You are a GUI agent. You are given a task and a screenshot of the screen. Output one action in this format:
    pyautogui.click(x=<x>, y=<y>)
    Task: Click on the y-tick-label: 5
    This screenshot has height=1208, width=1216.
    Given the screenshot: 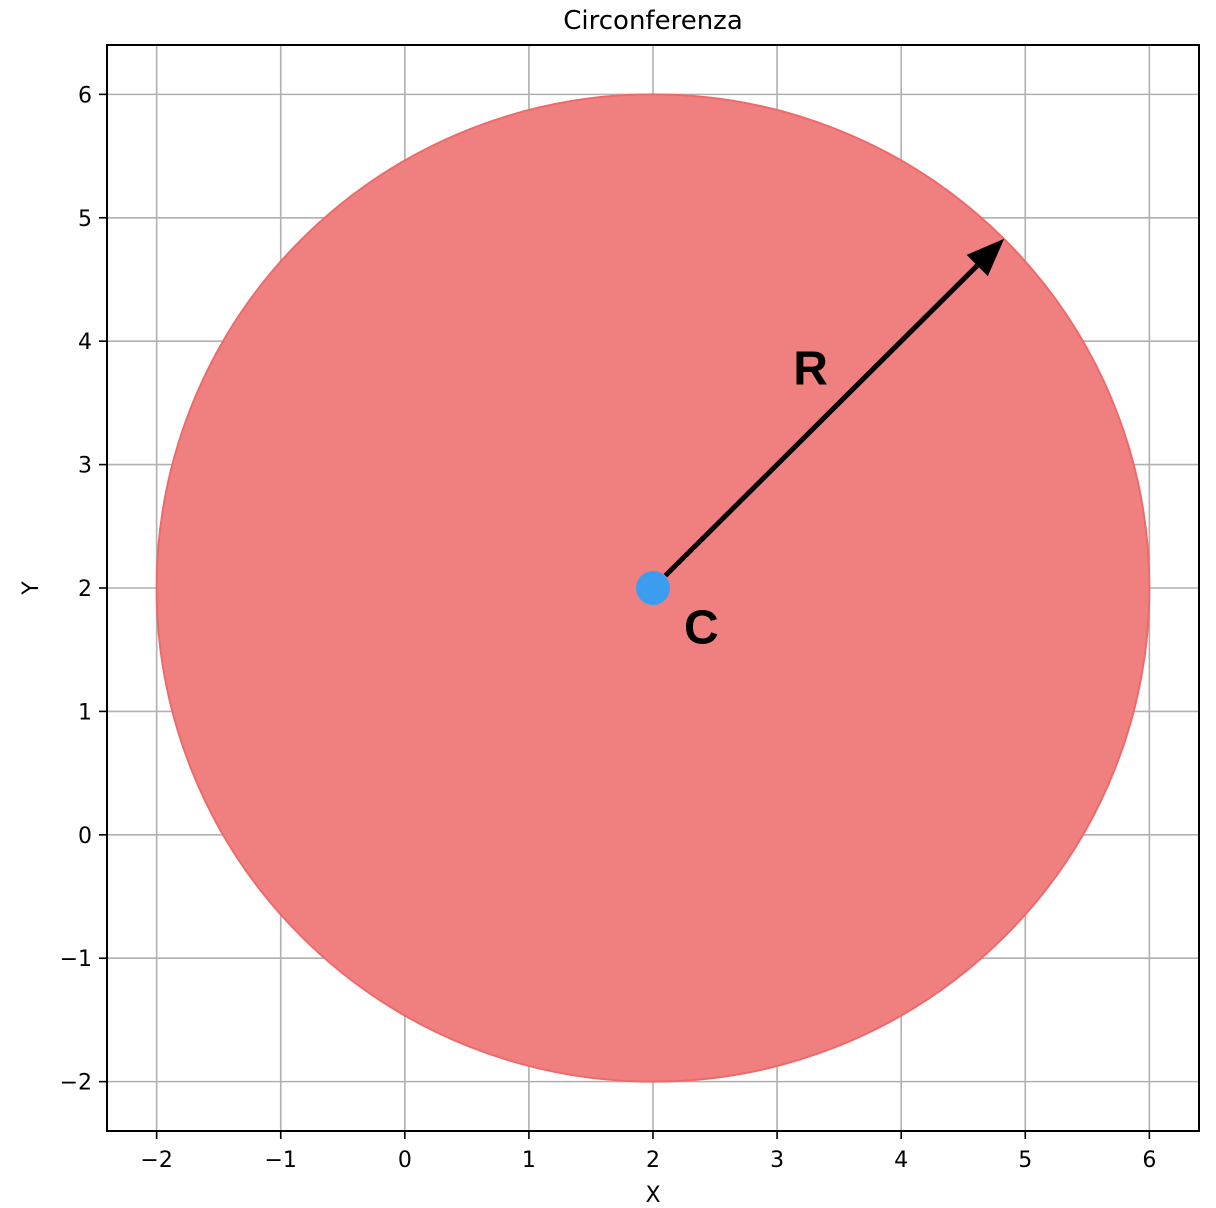 What is the action you would take?
    pyautogui.click(x=85, y=219)
    